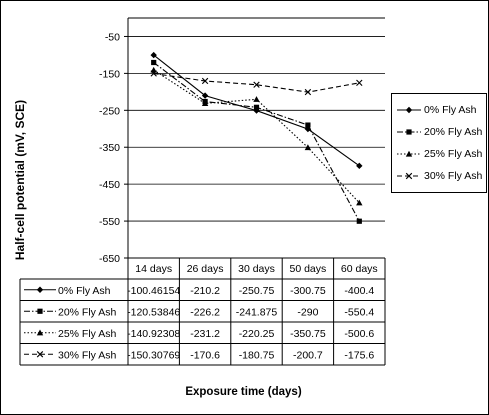 The image size is (489, 415). I want to click on table-series-name: 30% Fly Ash, so click(87, 355).